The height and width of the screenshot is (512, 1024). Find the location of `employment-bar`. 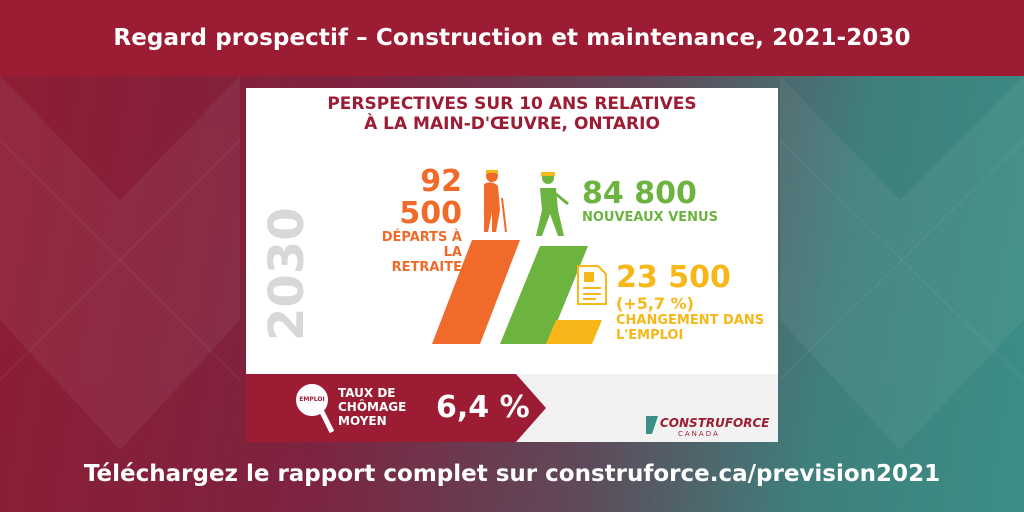

employment-bar is located at coordinates (574, 332).